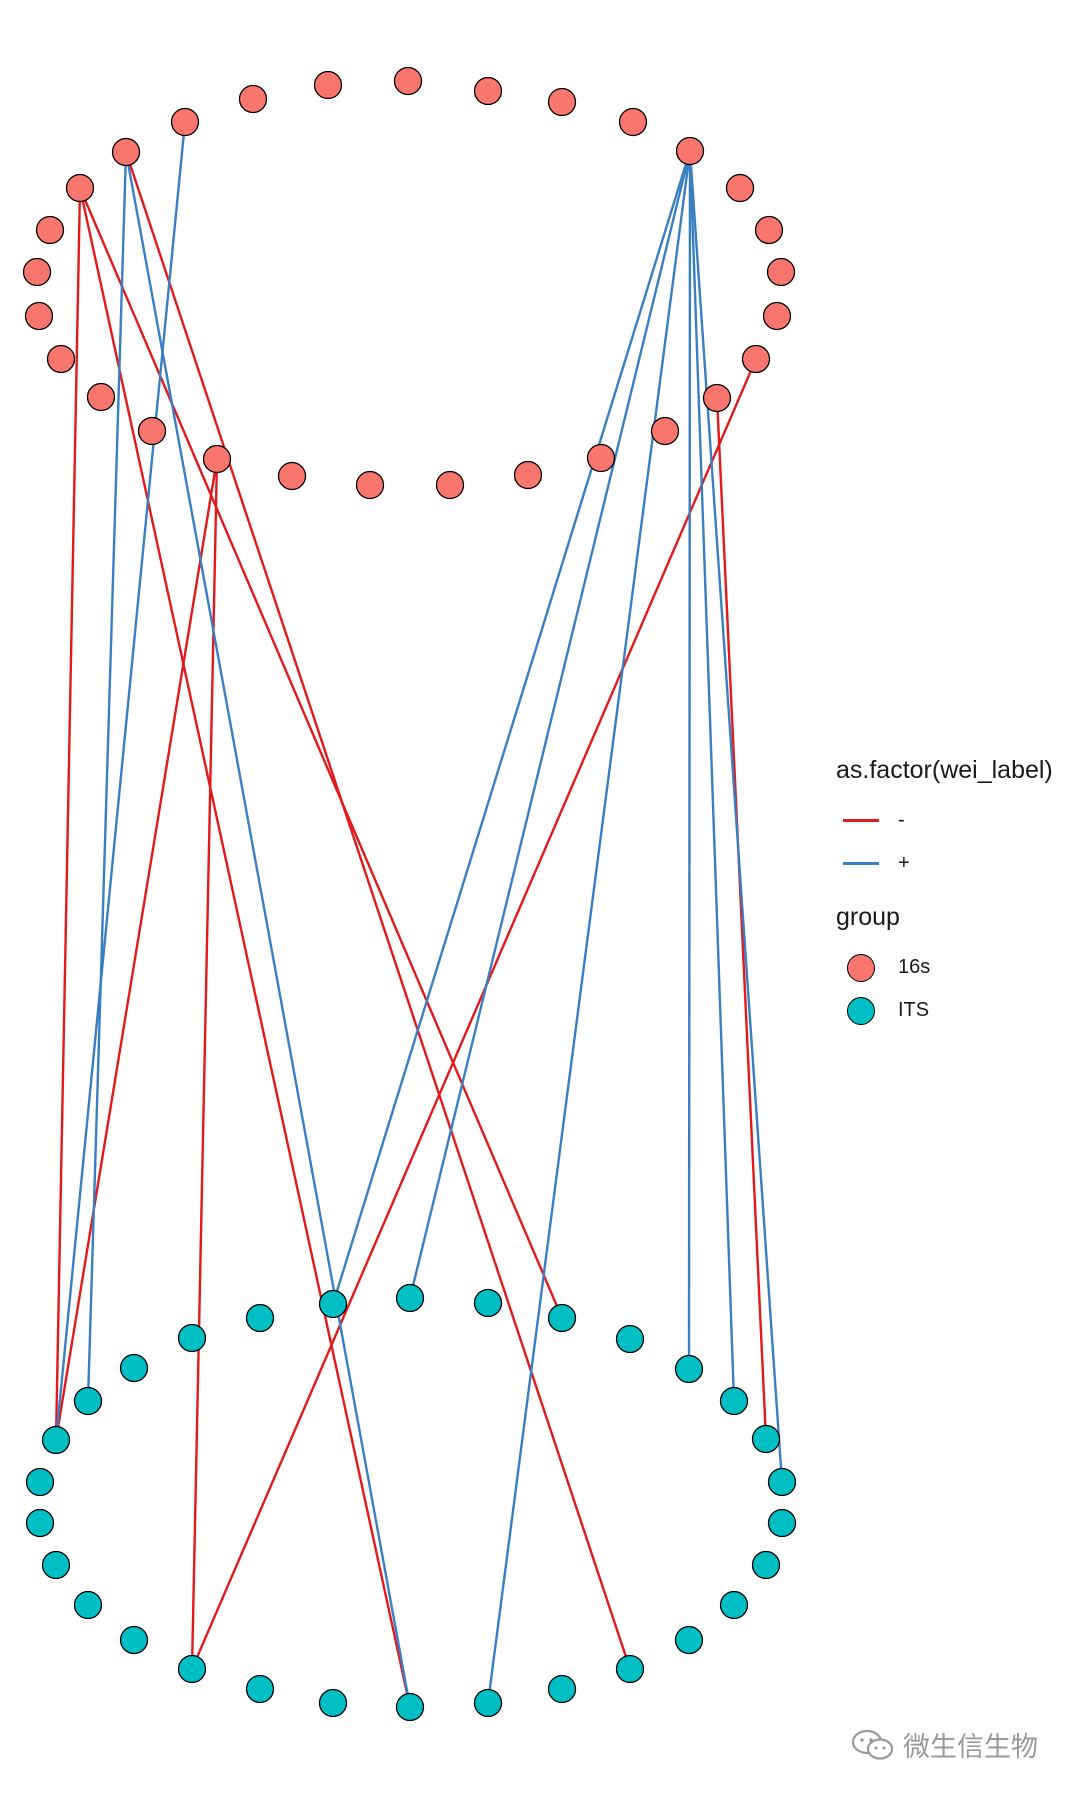  What do you see at coordinates (872, 1744) in the screenshot?
I see `wechat-icon` at bounding box center [872, 1744].